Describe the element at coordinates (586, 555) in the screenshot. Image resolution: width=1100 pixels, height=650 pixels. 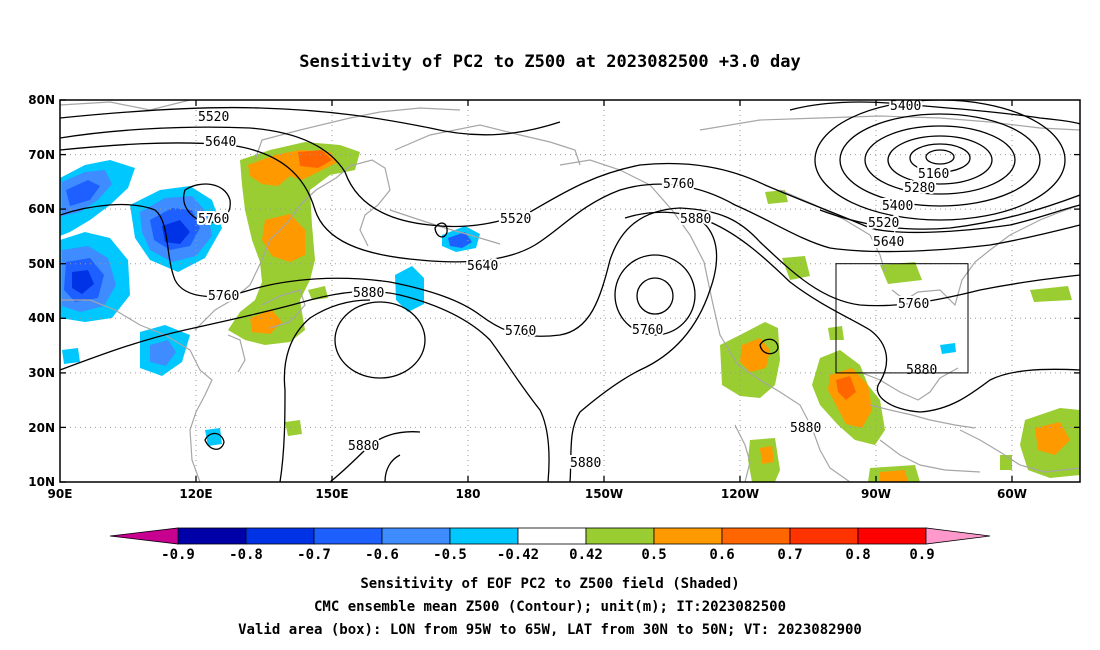
I see `colorbar-label: 0.42` at that location.